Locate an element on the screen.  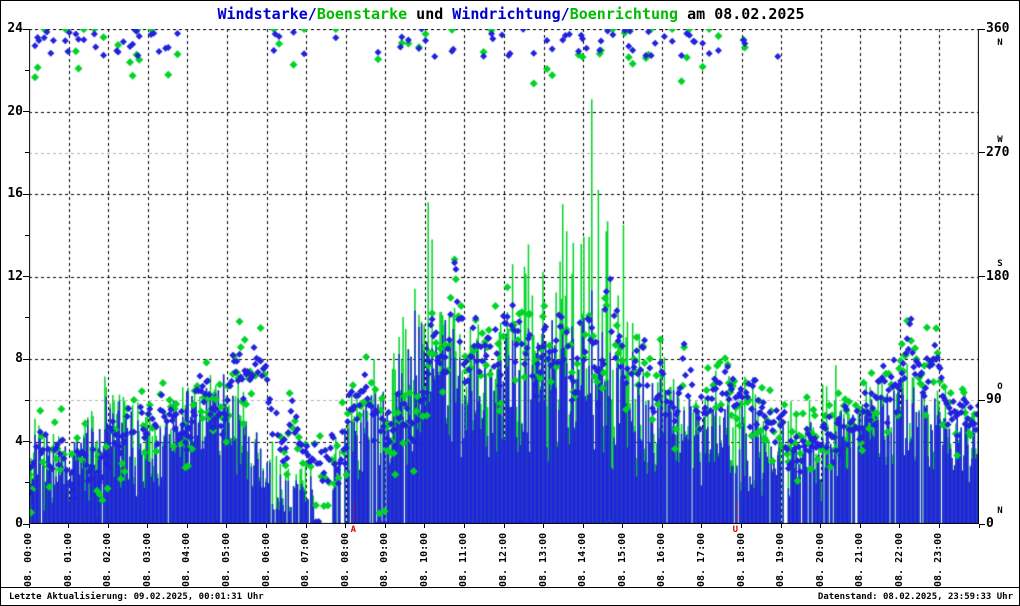
x-axis-tick-label: 08. 20:00 is located at coordinates (820, 559).